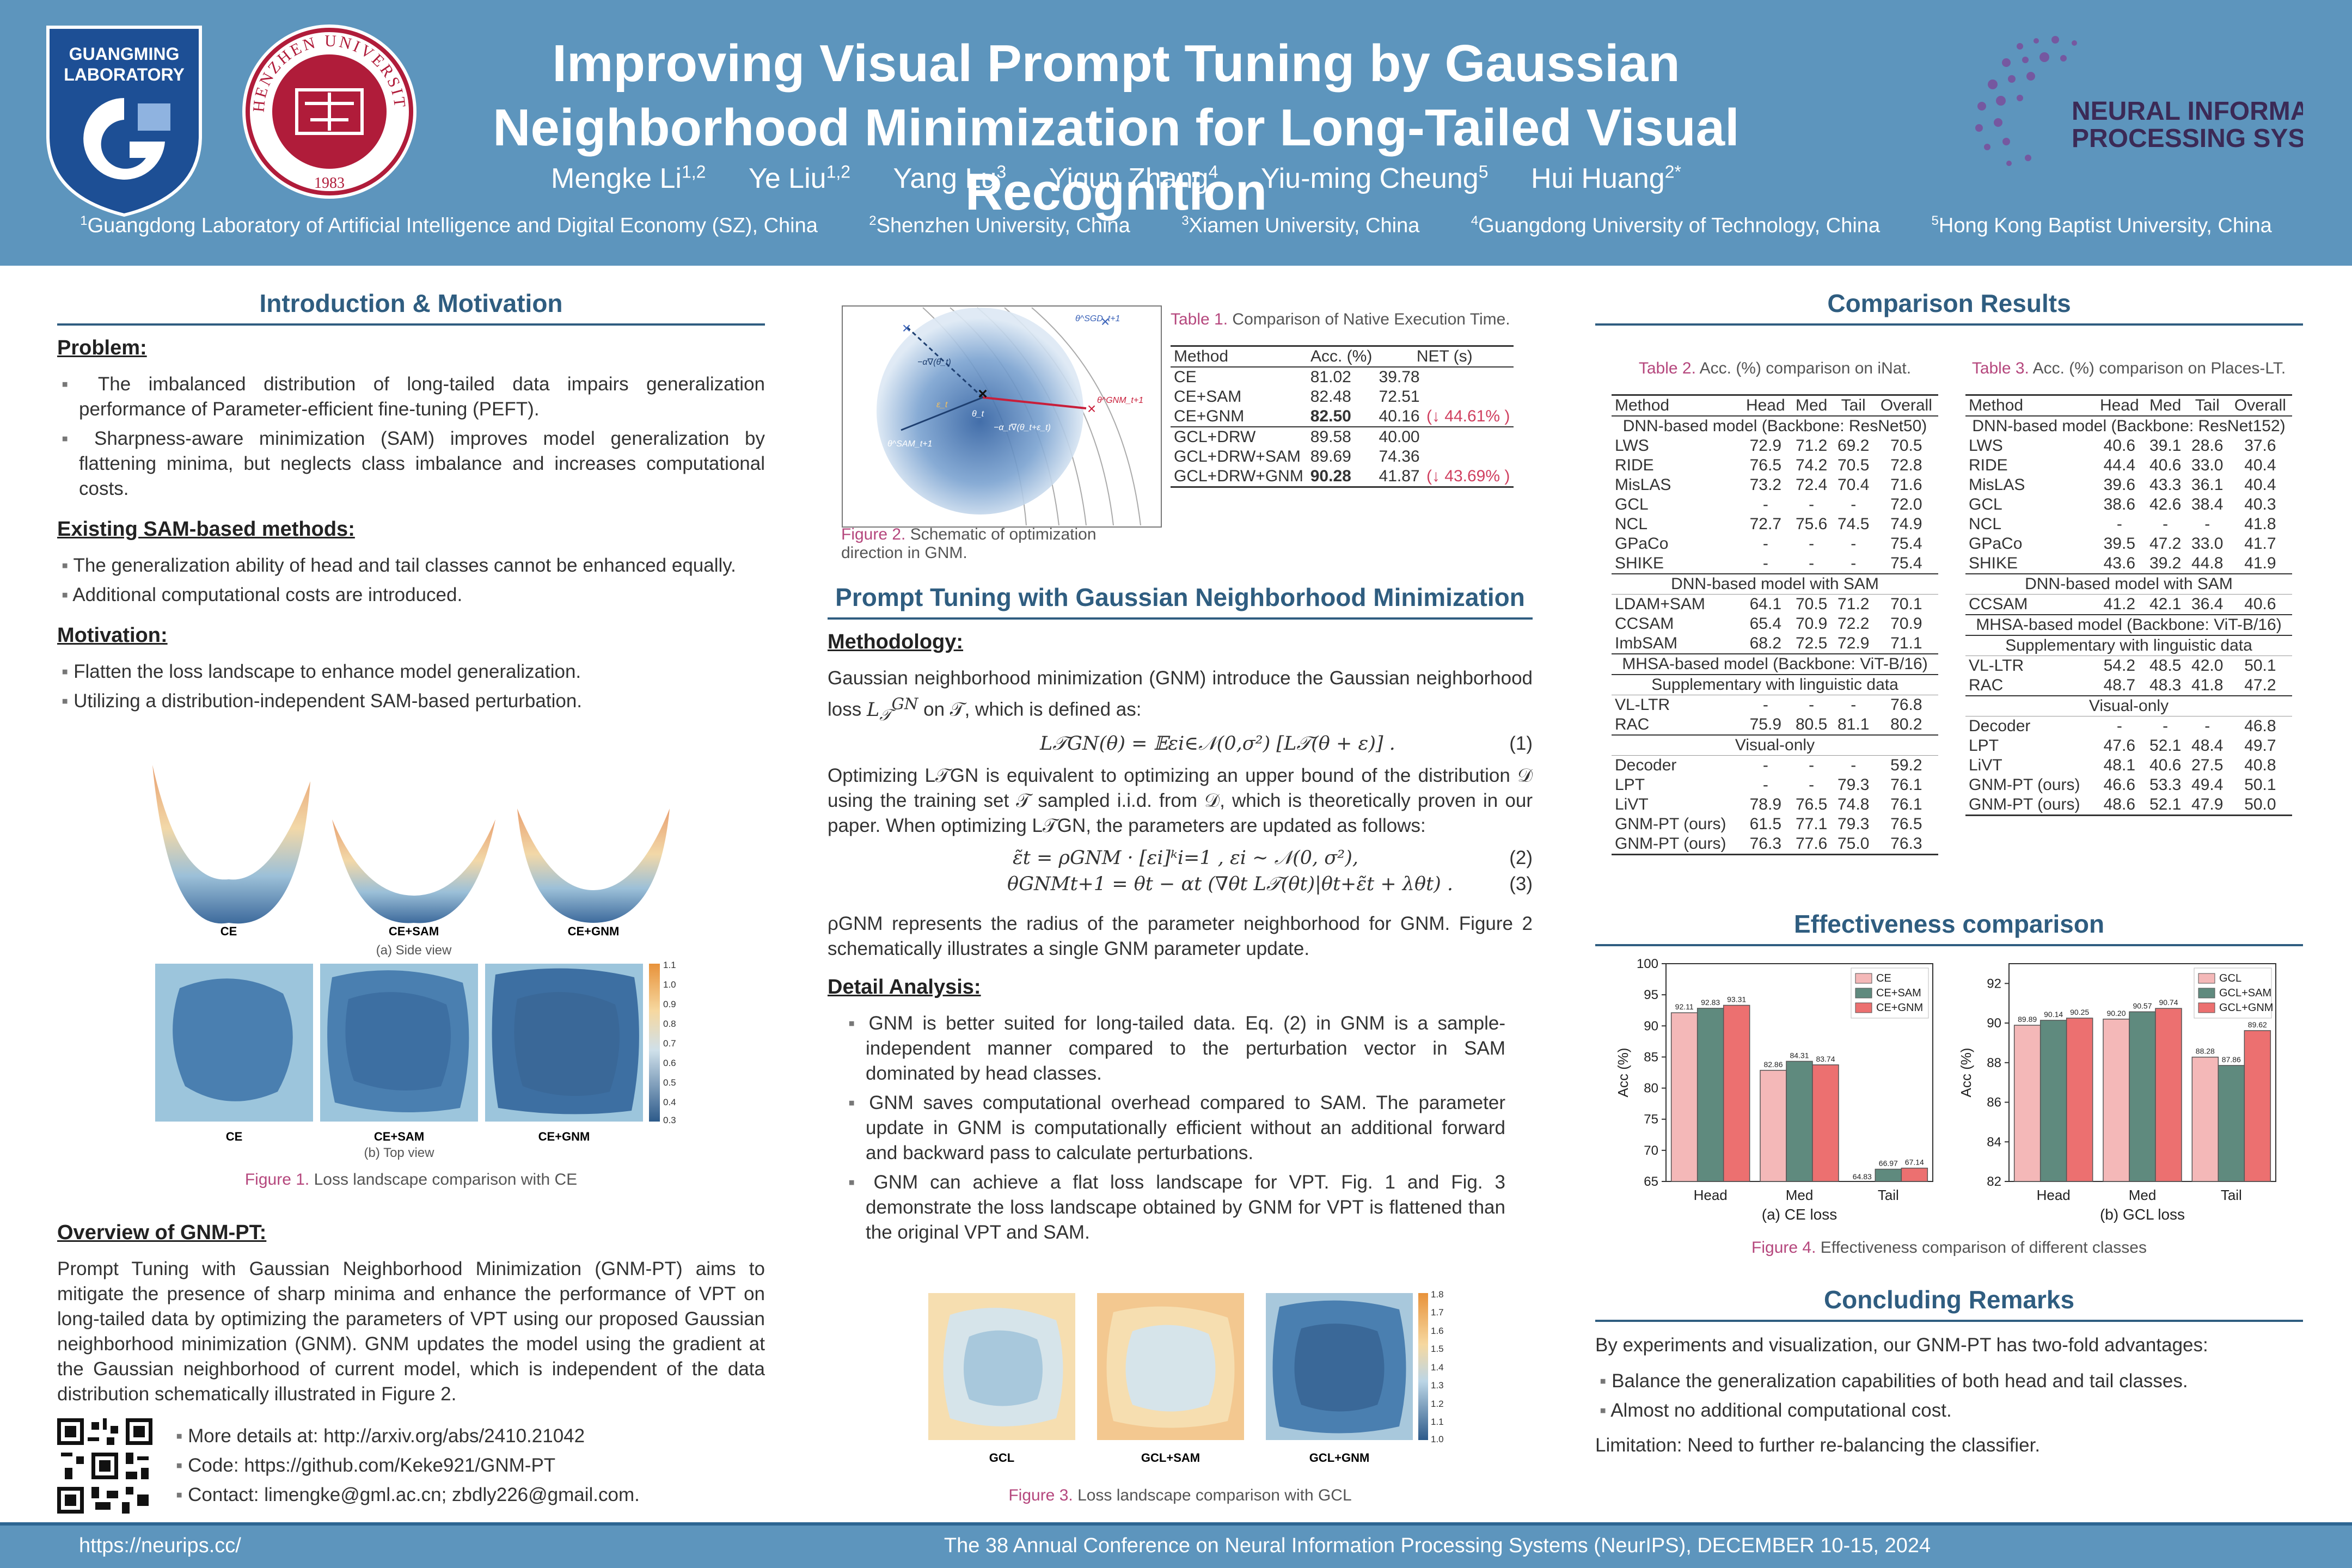  Describe the element at coordinates (2122, 465) in the screenshot. I see `table-row: RIDE 44.4 40.6 33.0 40.4` at that location.